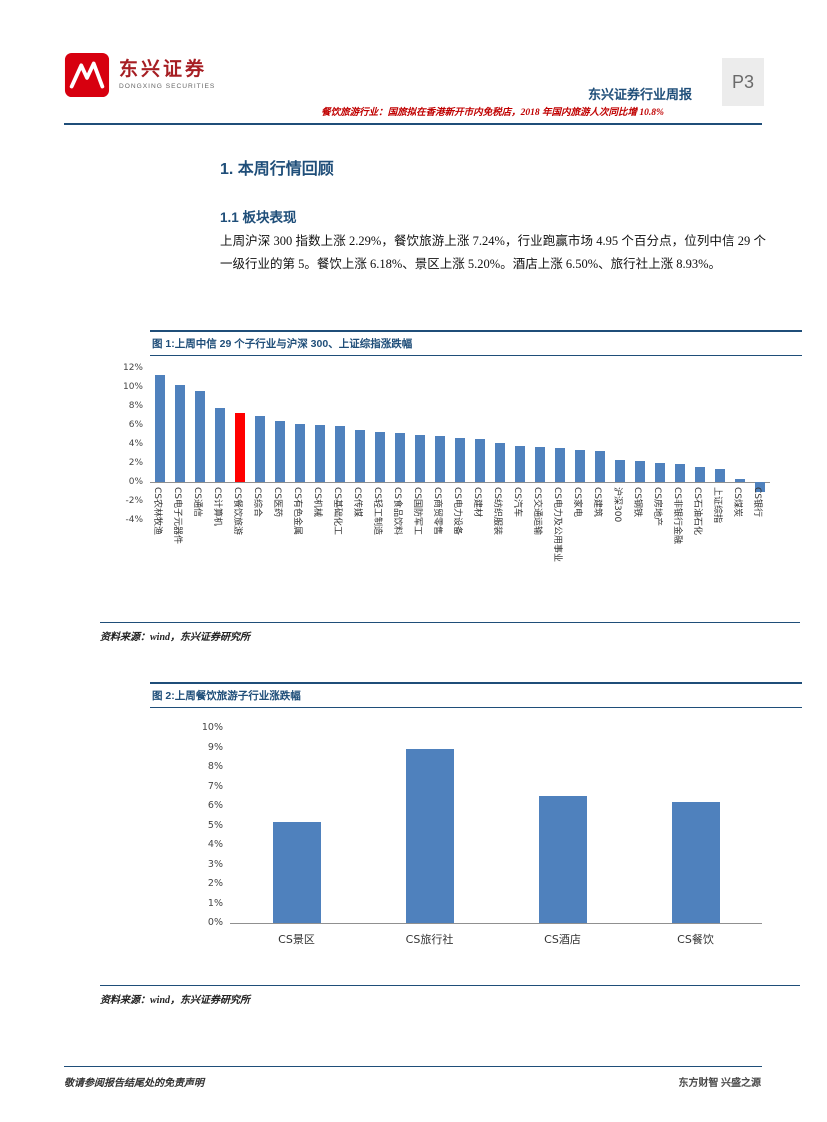 This screenshot has height=1122, width=827. I want to click on bar-上证综指, so click(720, 475).